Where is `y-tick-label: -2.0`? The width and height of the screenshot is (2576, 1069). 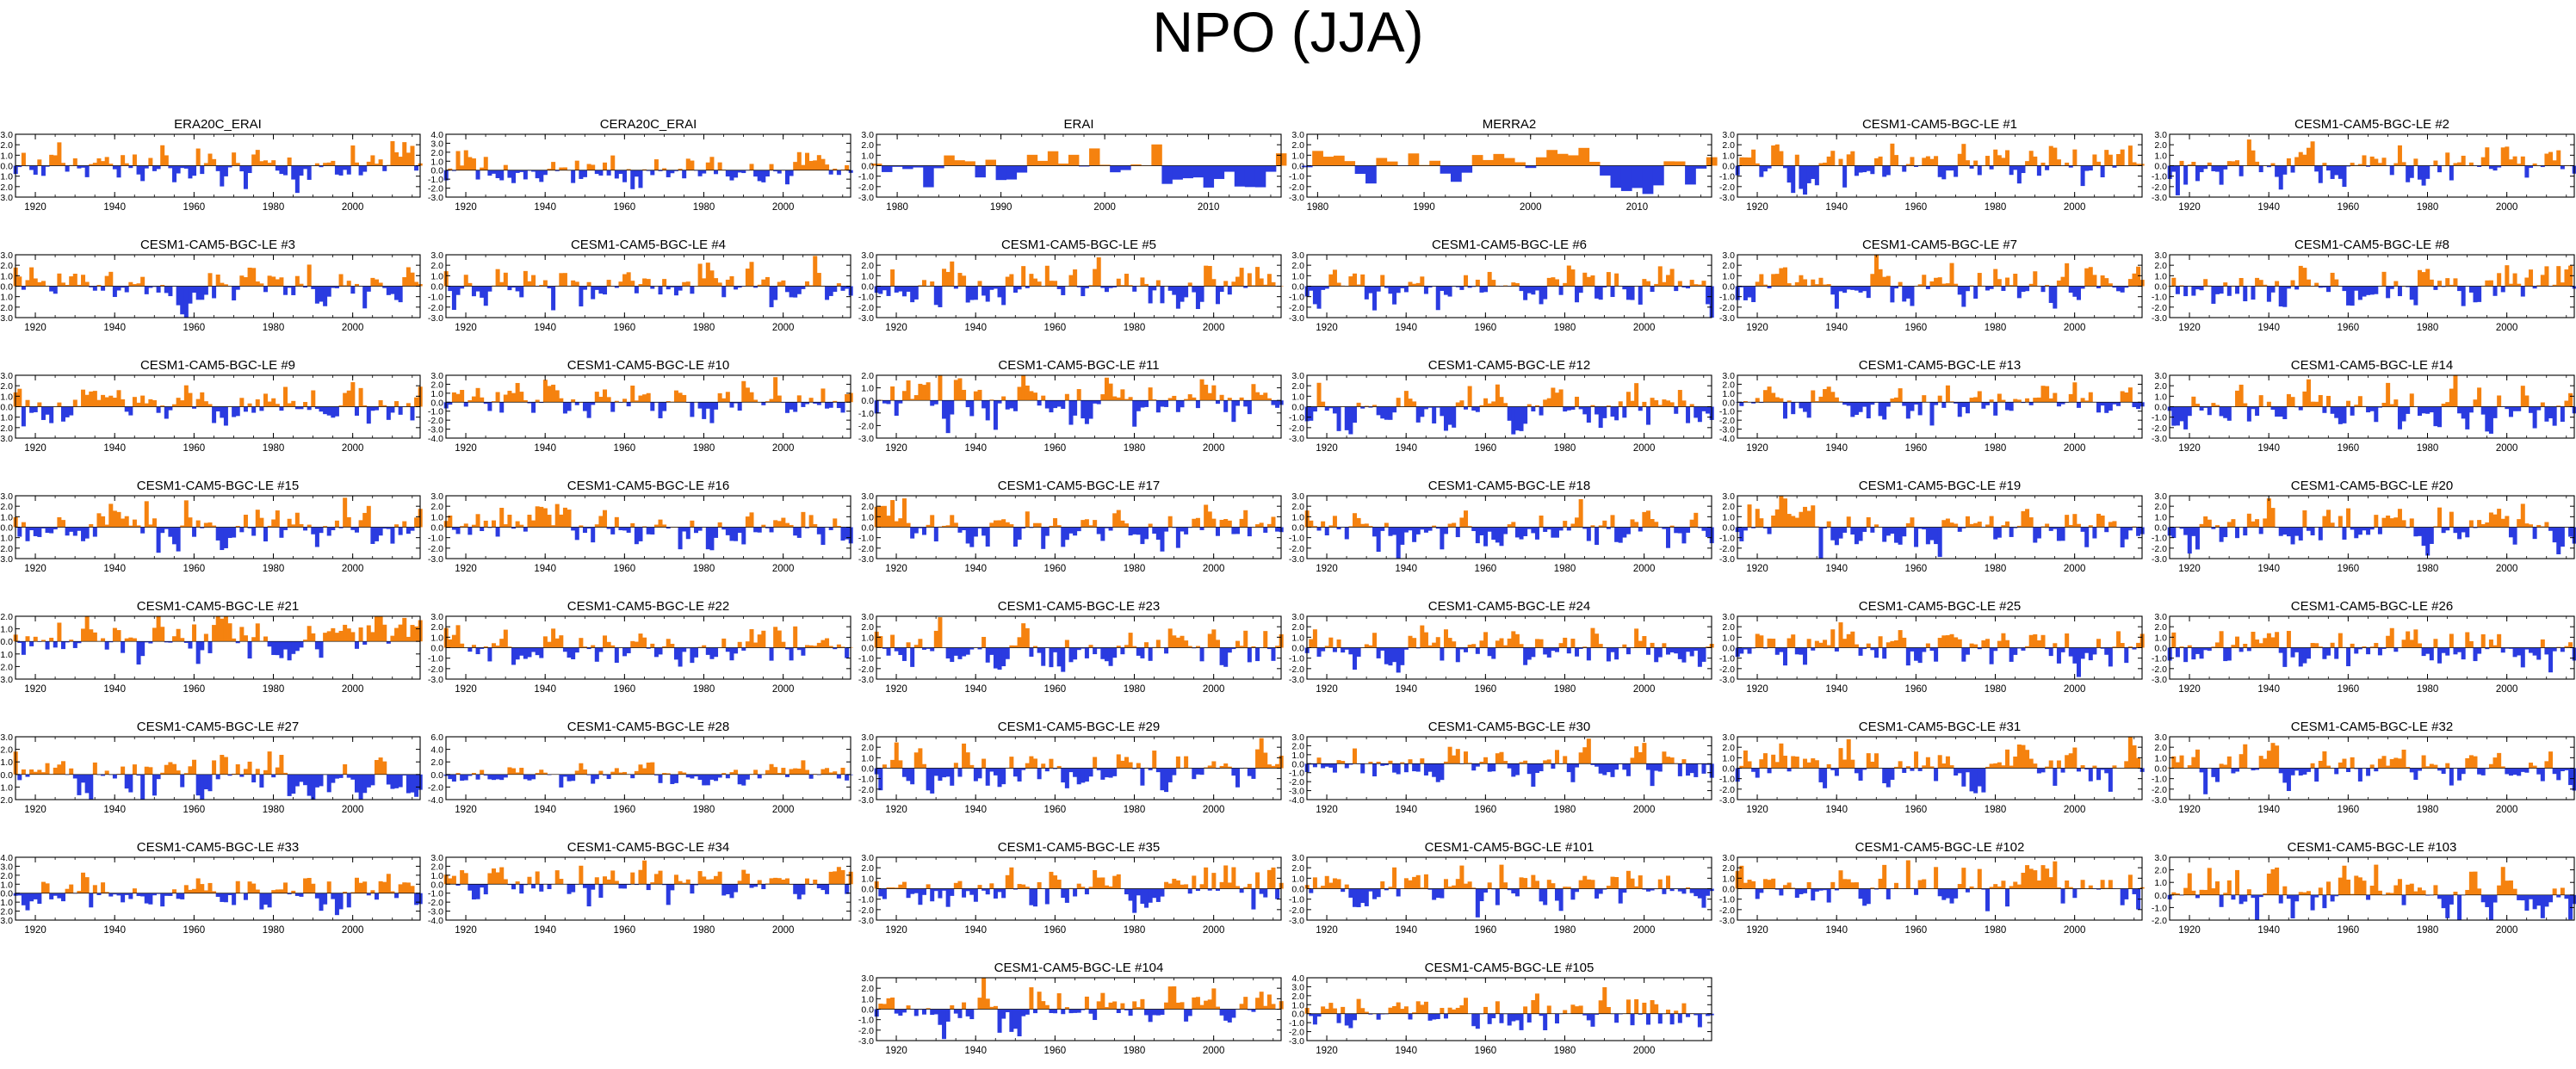 y-tick-label: -2.0 is located at coordinates (1727, 549).